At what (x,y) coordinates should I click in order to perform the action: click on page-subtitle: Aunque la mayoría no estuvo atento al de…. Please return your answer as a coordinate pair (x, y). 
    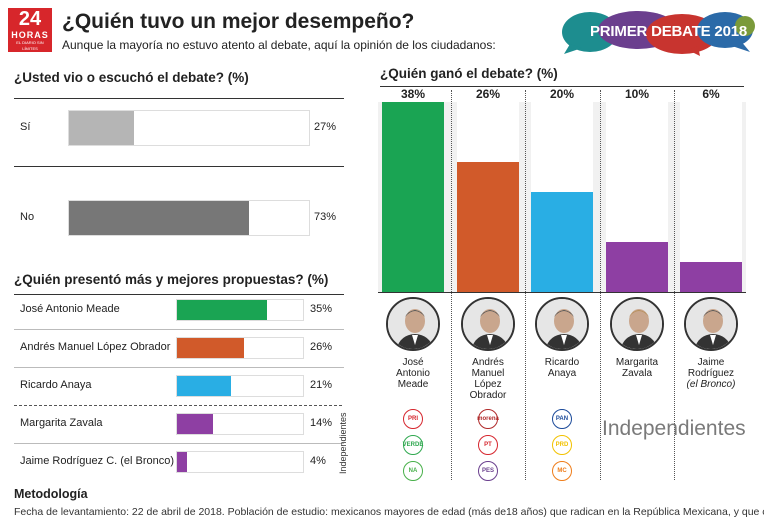
    Looking at the image, I should click on (279, 45).